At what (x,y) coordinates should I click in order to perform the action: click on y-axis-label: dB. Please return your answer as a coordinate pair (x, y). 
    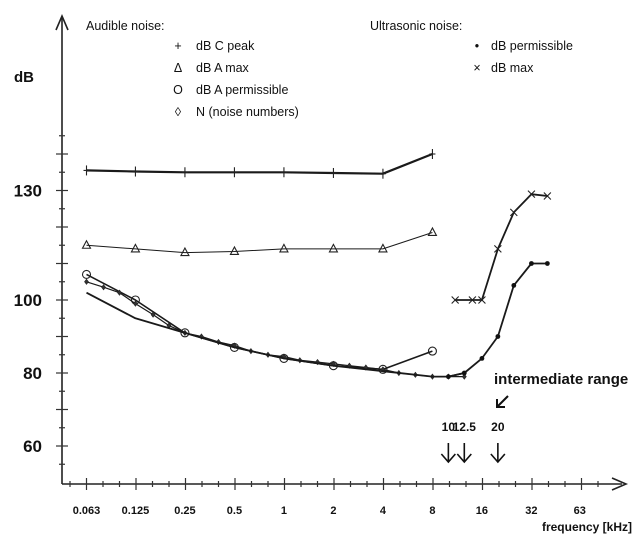
    Looking at the image, I should click on (24, 77).